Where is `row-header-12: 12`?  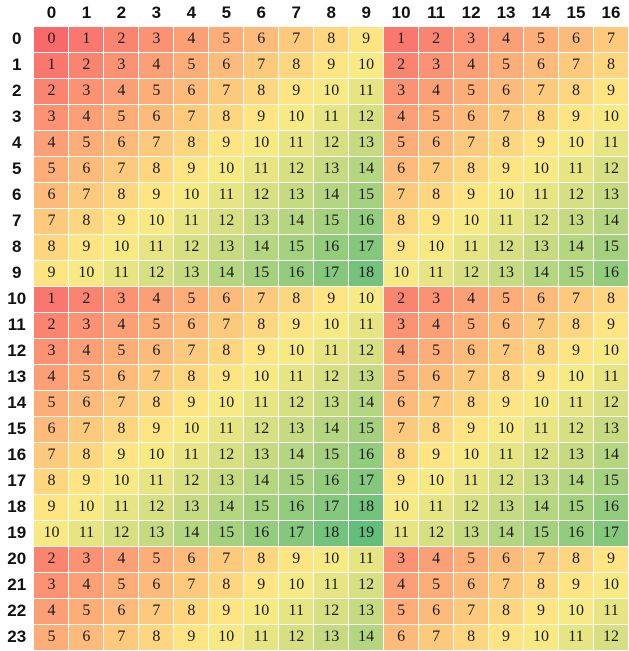 row-header-12: 12 is located at coordinates (17, 351).